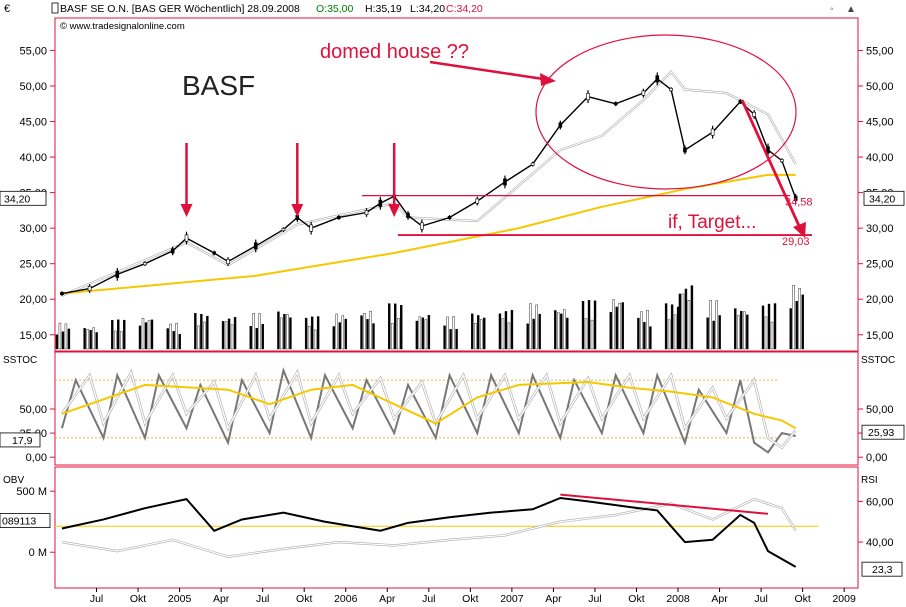 This screenshot has width=906, height=607. What do you see at coordinates (17, 199) in the screenshot?
I see `last-price-label-left: 34,20` at bounding box center [17, 199].